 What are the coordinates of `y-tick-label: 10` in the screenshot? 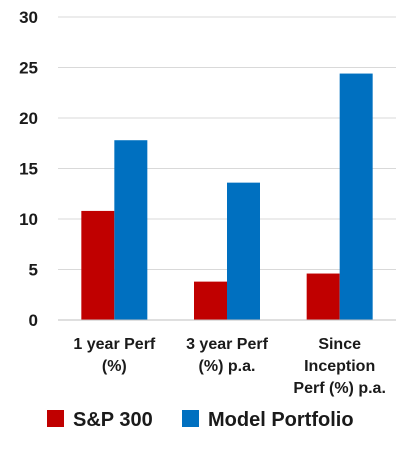 It's located at (28, 219).